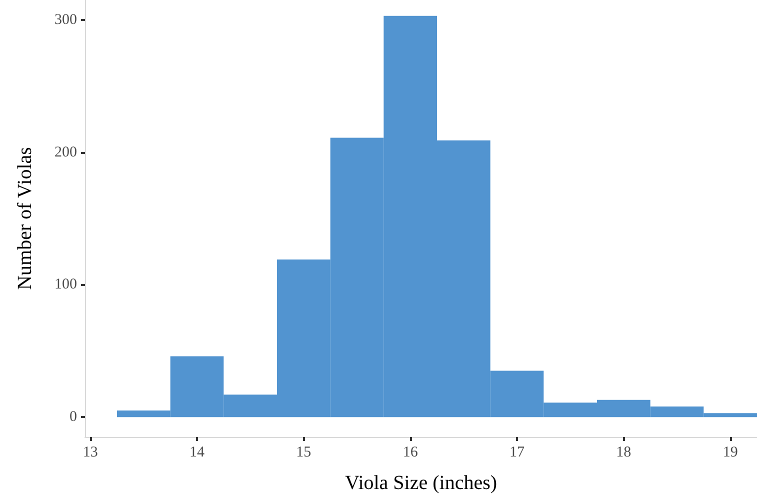  What do you see at coordinates (73, 417) in the screenshot?
I see `y-tick-label: 0` at bounding box center [73, 417].